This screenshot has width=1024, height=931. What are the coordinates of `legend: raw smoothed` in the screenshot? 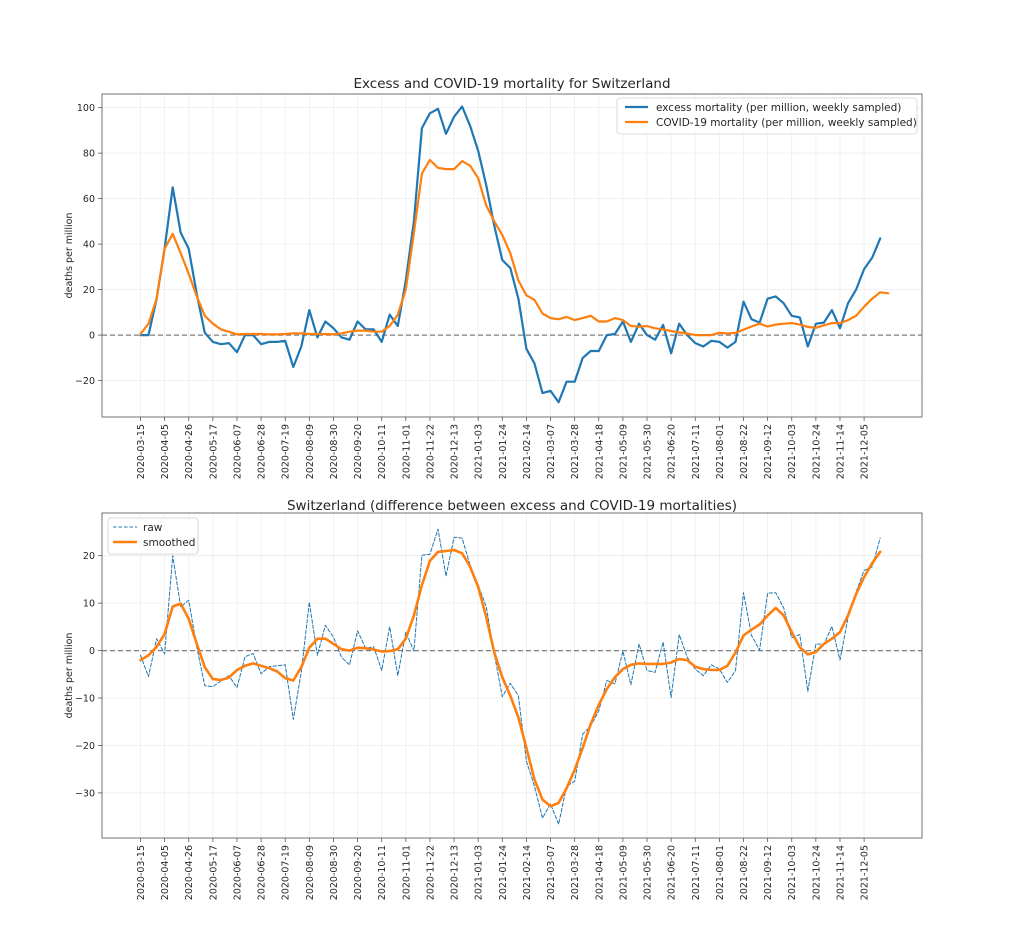 It's located at (153, 536).